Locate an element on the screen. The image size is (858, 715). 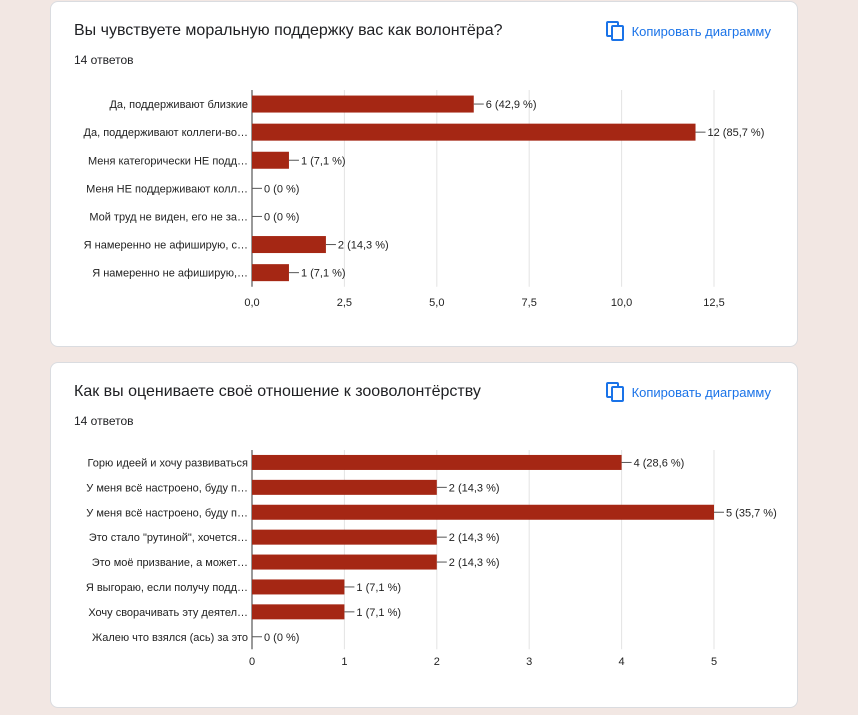
x-tick-label: 2 is located at coordinates (437, 662).